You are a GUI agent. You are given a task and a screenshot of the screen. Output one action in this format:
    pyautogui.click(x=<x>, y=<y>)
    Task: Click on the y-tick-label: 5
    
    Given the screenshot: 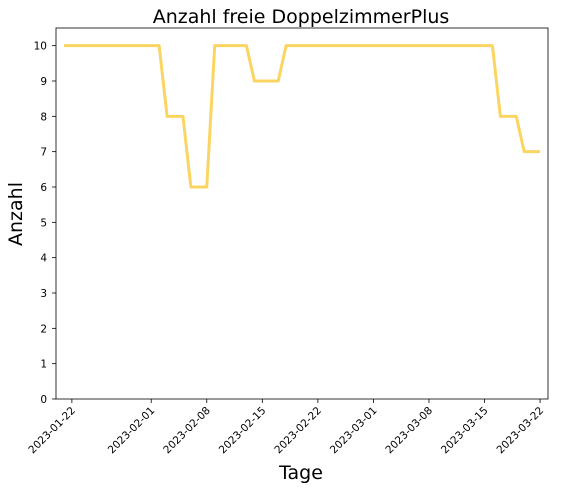 What is the action you would take?
    pyautogui.click(x=43, y=223)
    